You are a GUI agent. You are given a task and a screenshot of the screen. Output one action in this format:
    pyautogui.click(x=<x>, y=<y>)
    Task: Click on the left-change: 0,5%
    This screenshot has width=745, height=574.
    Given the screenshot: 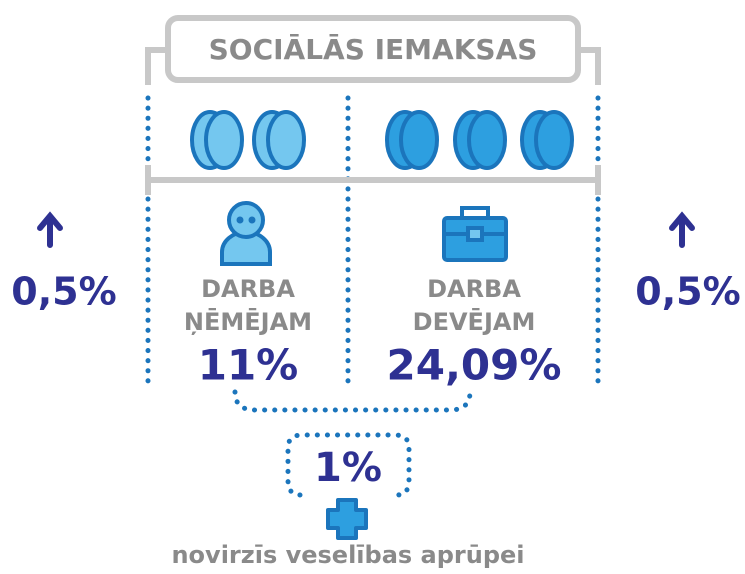 What is the action you would take?
    pyautogui.click(x=63, y=292)
    